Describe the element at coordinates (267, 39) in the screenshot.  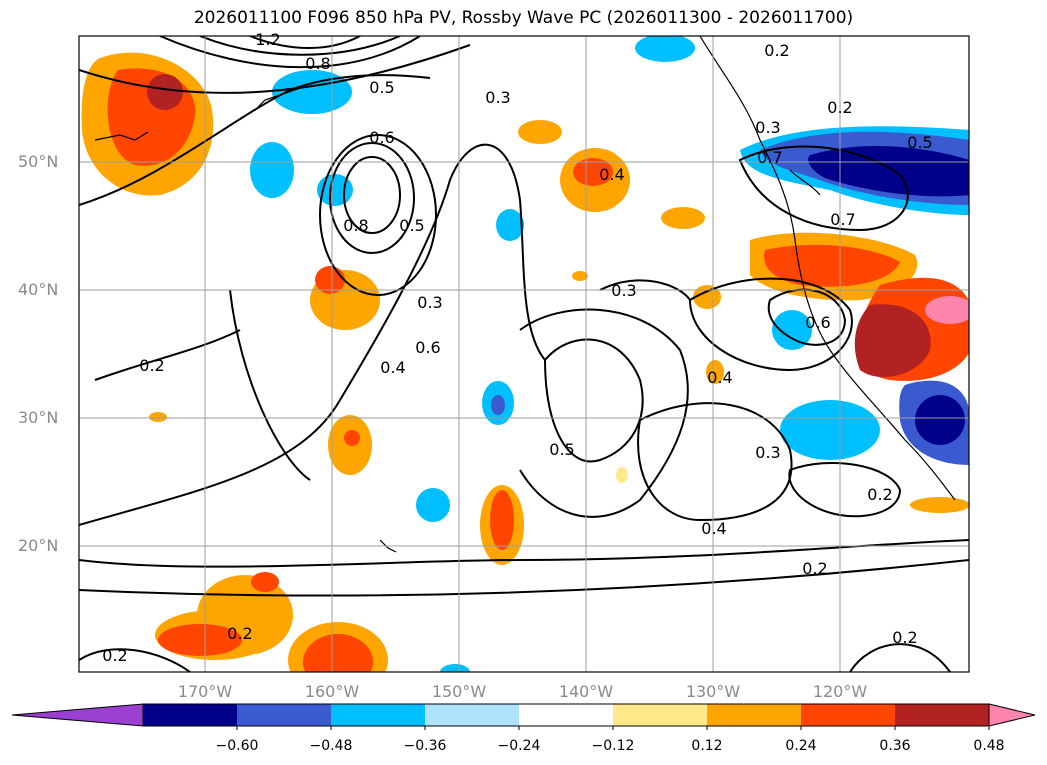
I see `contour-label: 1.2` at that location.